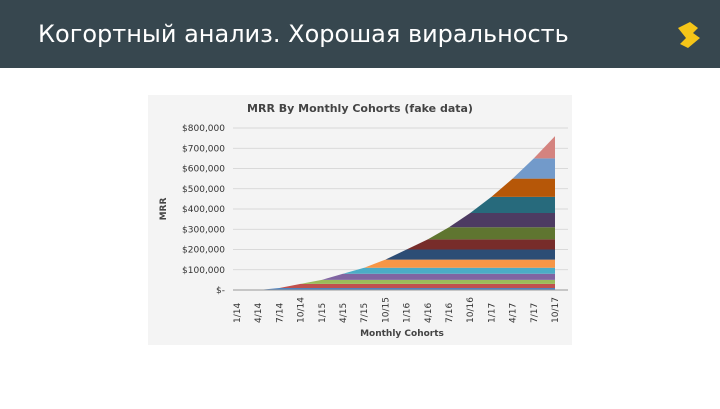  What do you see at coordinates (259, 313) in the screenshot?
I see `x-tick-label: 4/14` at bounding box center [259, 313].